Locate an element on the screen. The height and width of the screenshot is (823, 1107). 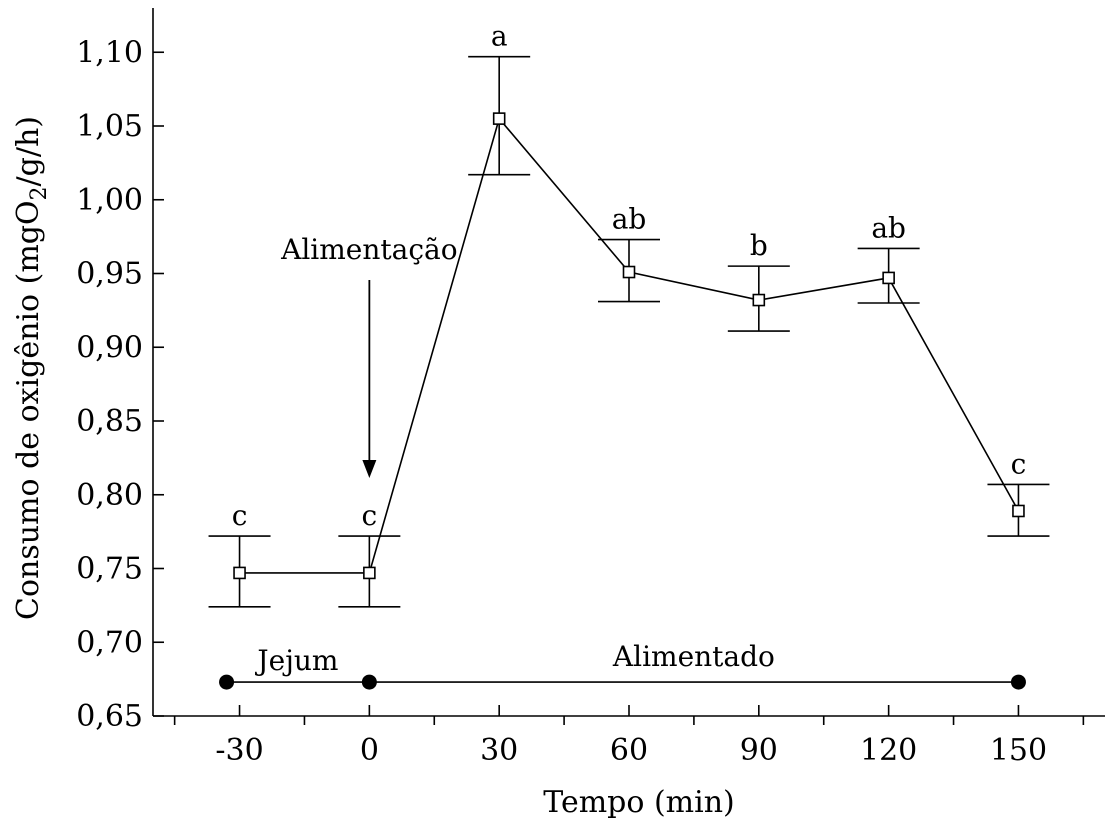
x-tick-label: 150 is located at coordinates (1018, 750).